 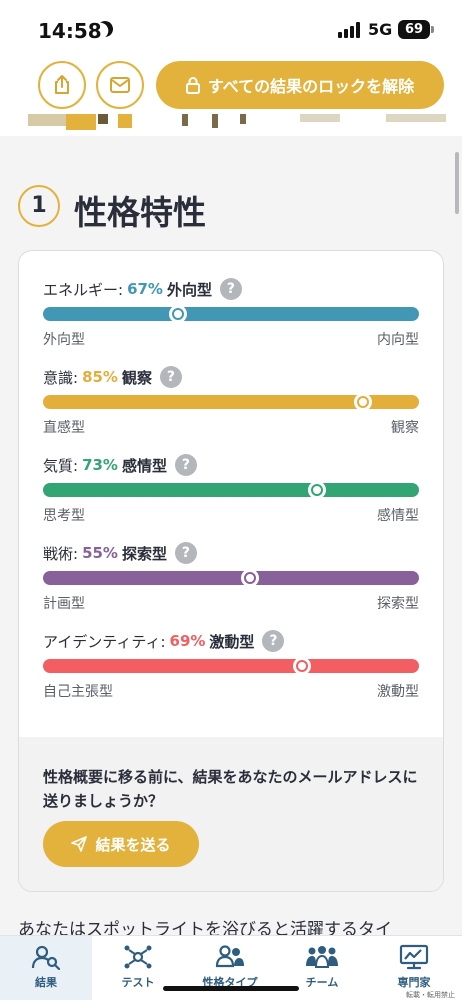 I want to click on trait-ends: 思考型 感情型, so click(x=231, y=515).